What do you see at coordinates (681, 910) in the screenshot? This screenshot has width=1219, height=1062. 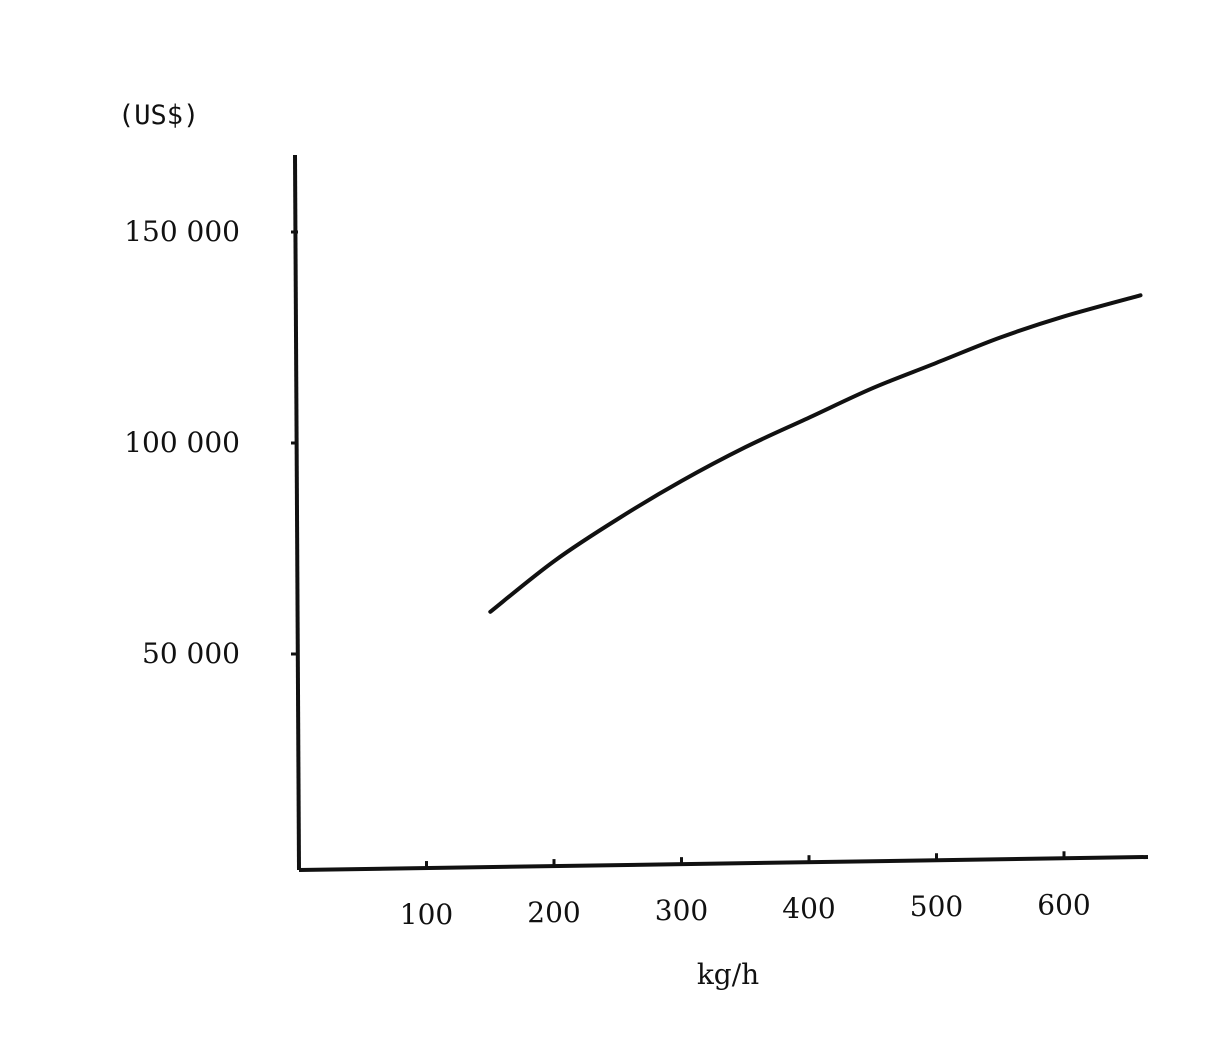 I see `x-tick-label: 300` at bounding box center [681, 910].